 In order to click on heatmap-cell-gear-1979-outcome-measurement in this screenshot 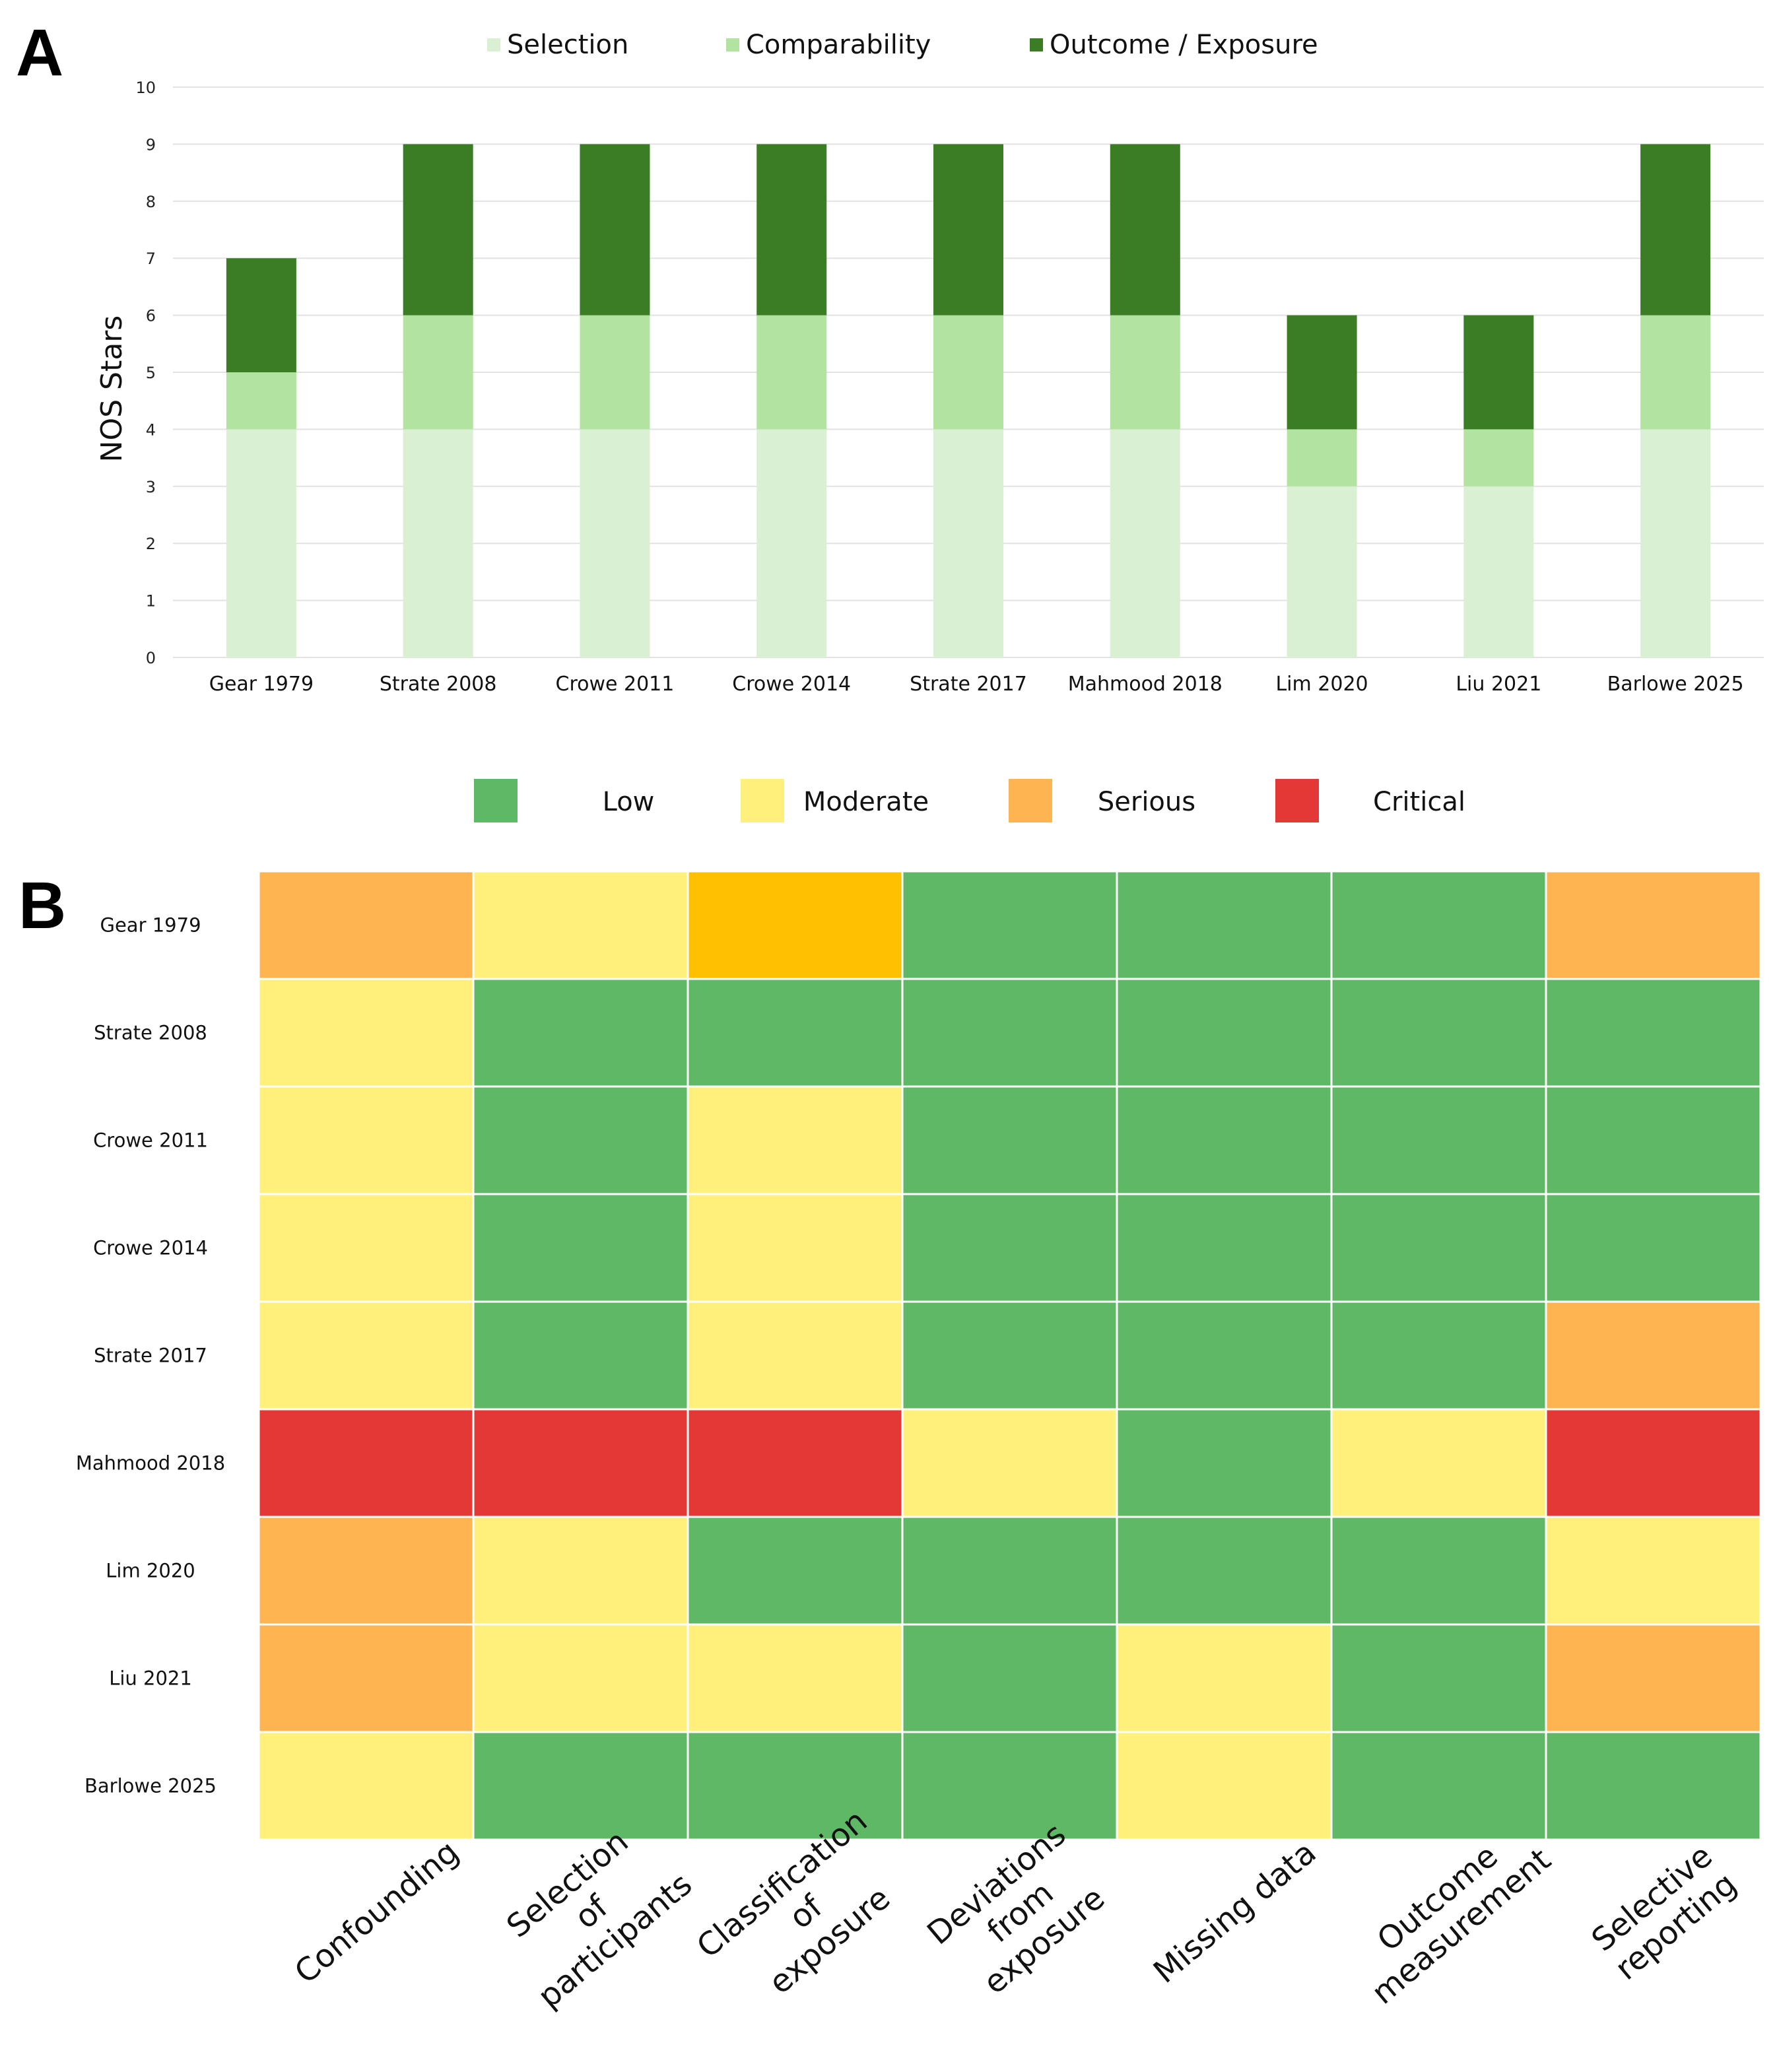, I will do `click(1438, 925)`.